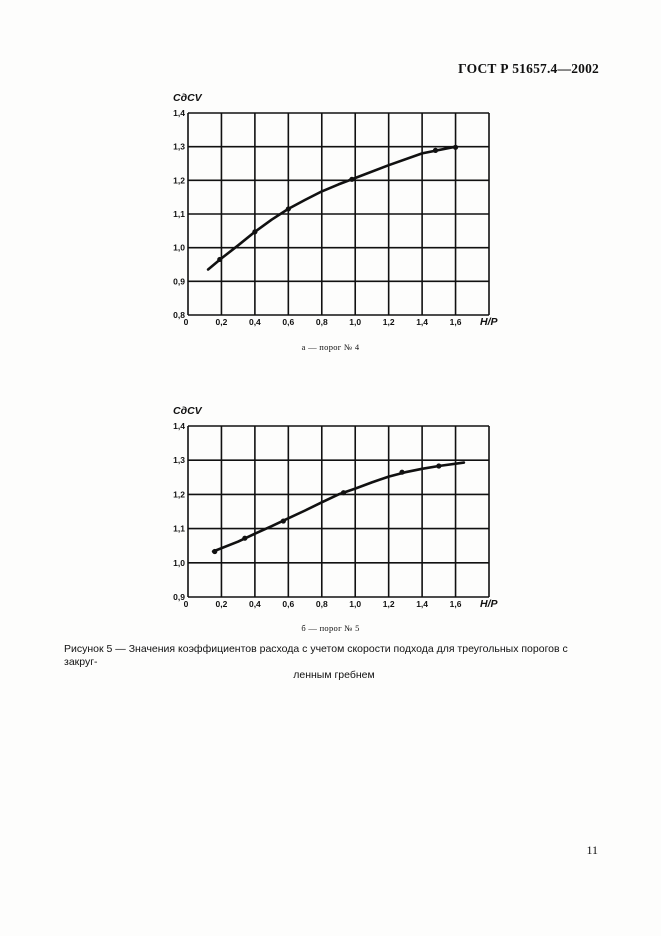  Describe the element at coordinates (528, 68) in the screenshot. I see `document-number: ГОСТ Р 51657.4—2002` at that location.